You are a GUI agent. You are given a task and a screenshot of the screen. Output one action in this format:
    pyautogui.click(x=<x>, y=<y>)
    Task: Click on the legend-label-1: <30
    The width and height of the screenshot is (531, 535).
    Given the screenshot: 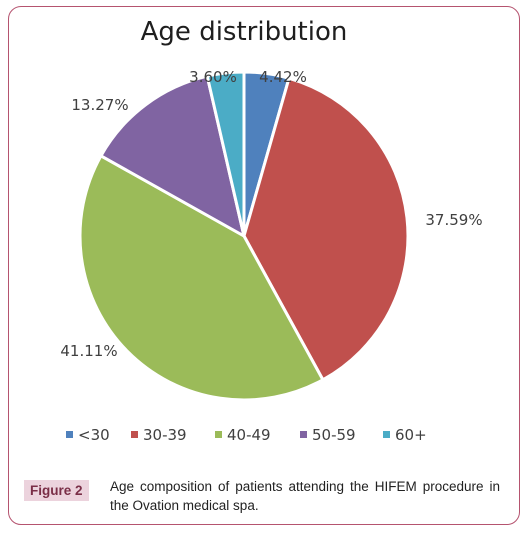 What is the action you would take?
    pyautogui.click(x=94, y=435)
    